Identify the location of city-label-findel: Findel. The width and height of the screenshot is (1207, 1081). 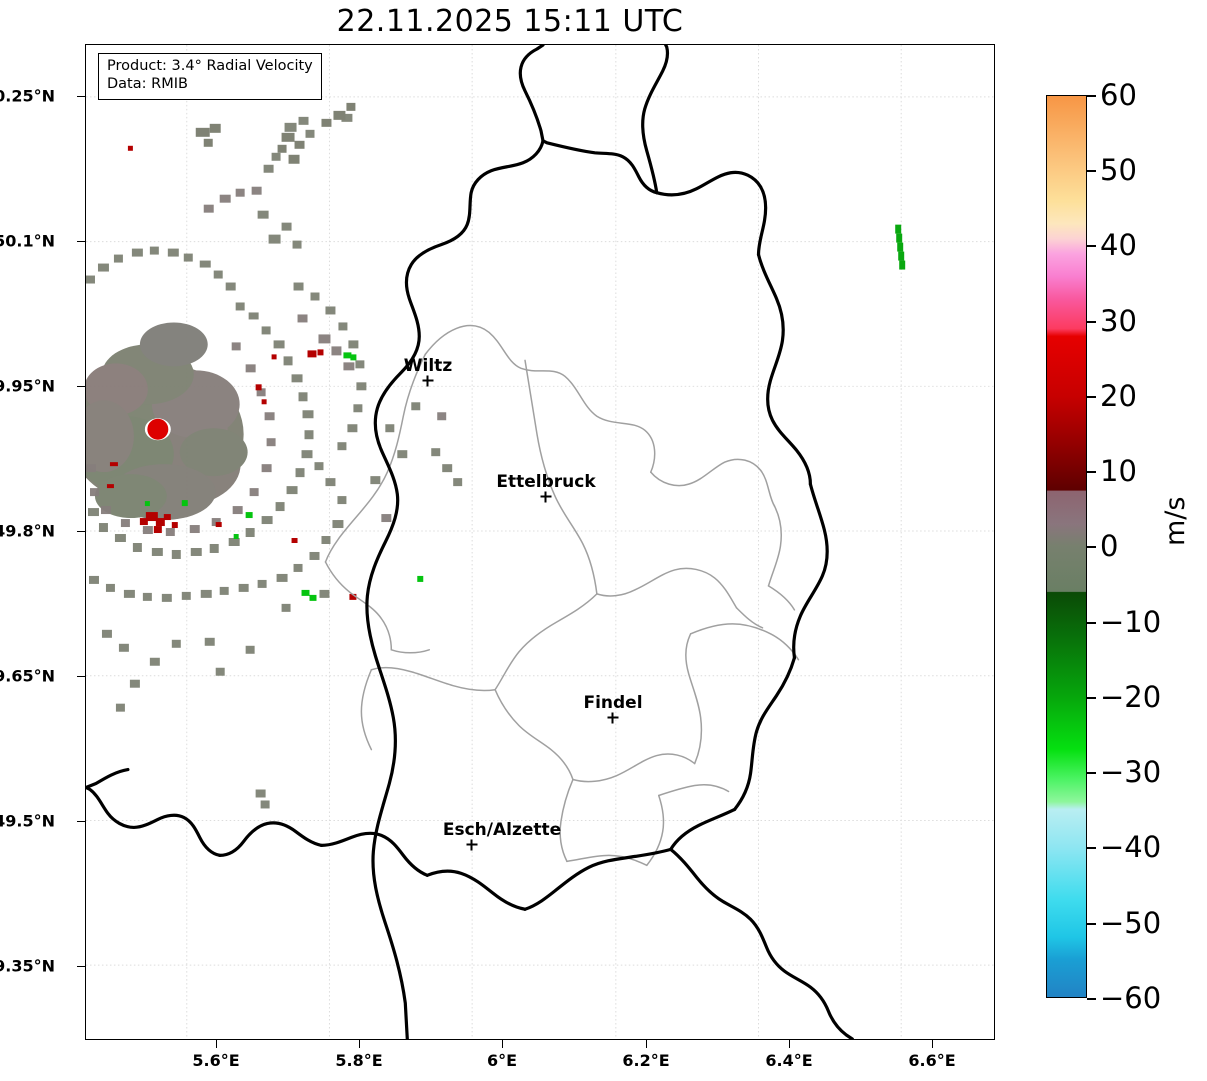
(613, 703).